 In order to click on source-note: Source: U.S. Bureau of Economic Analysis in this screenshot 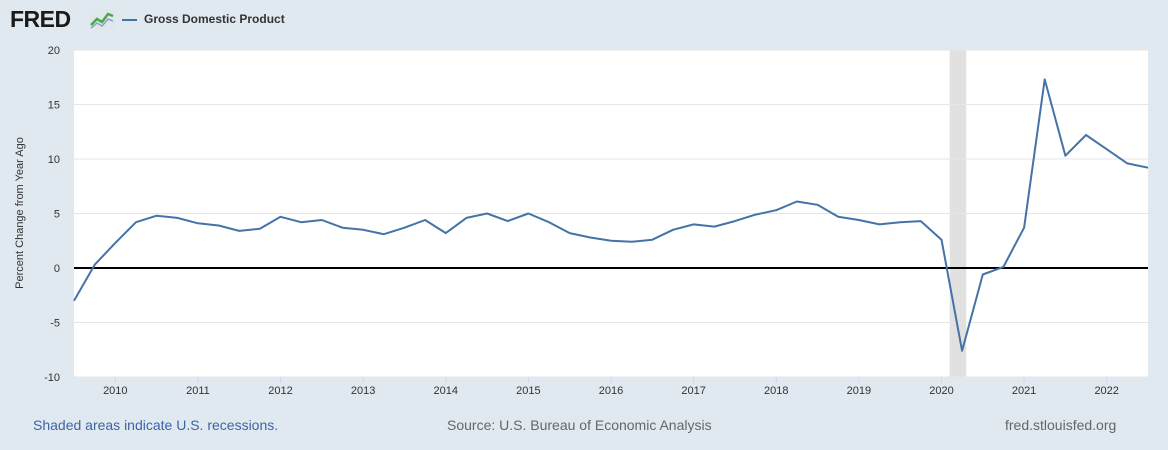, I will do `click(579, 425)`.